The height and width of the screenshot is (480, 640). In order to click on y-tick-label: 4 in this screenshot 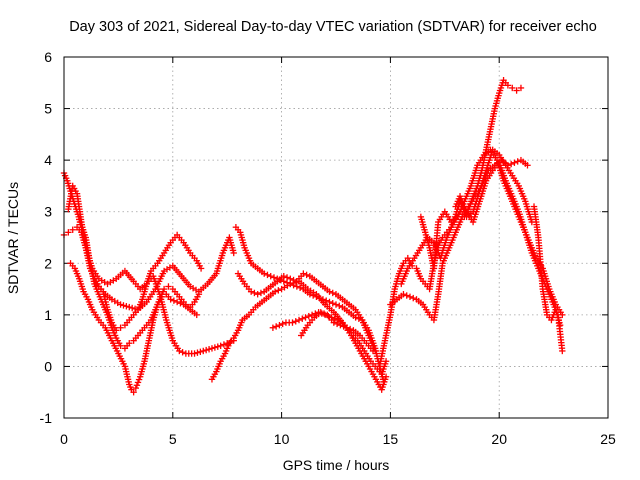, I will do `click(48, 160)`.